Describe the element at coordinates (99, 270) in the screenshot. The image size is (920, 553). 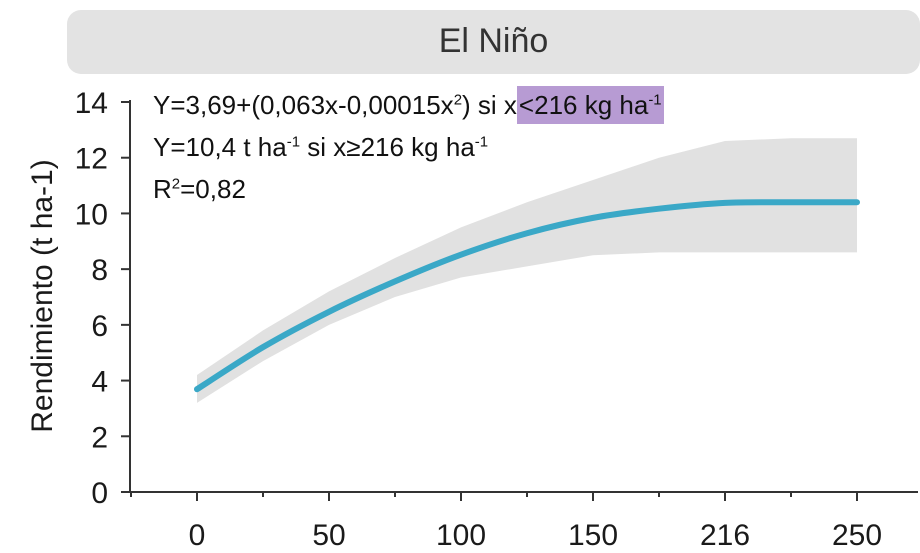
I see `y-tick-label: 8` at that location.